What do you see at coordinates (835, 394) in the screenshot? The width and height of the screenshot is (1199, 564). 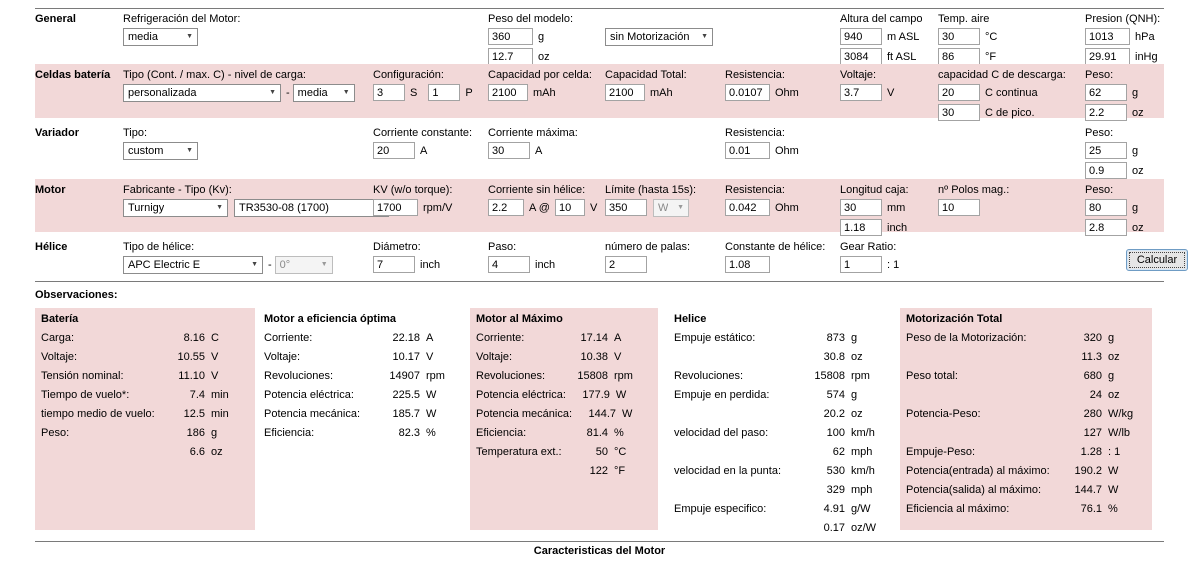 I see `obs-row-value: 574` at bounding box center [835, 394].